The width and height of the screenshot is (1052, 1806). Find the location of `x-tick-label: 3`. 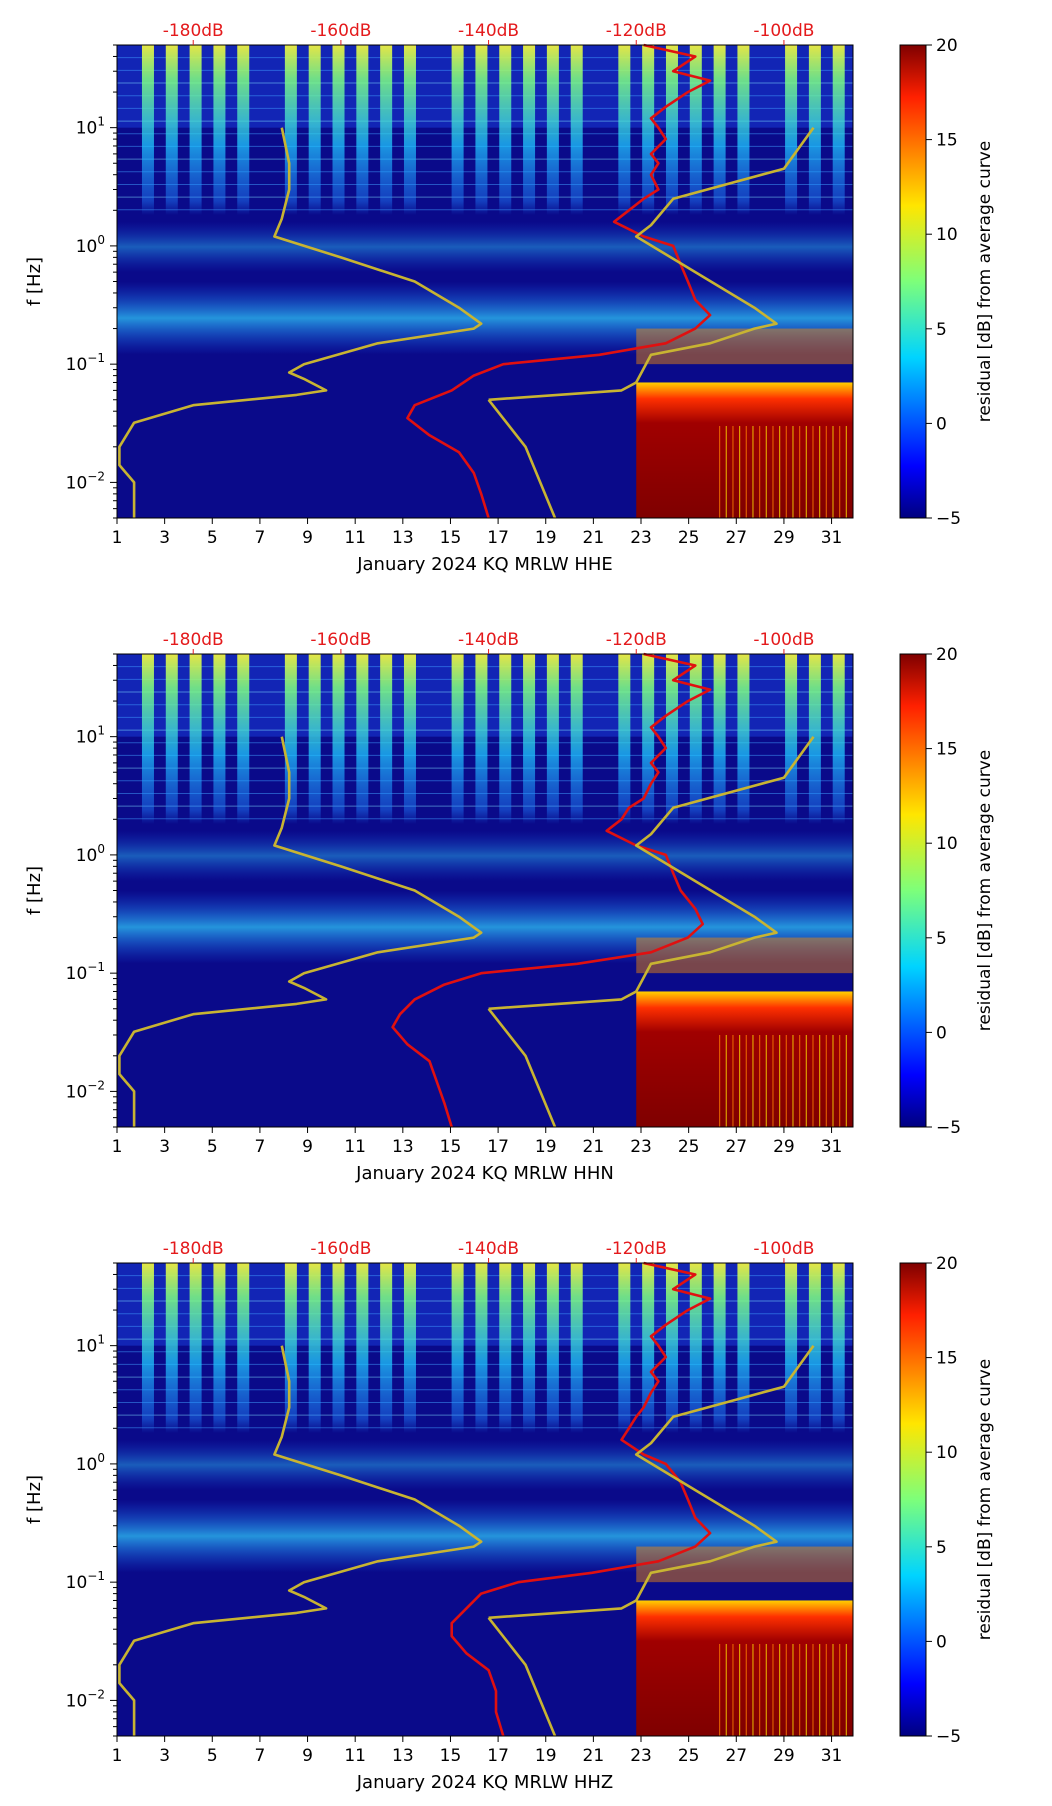

x-tick-label: 3 is located at coordinates (164, 1147).